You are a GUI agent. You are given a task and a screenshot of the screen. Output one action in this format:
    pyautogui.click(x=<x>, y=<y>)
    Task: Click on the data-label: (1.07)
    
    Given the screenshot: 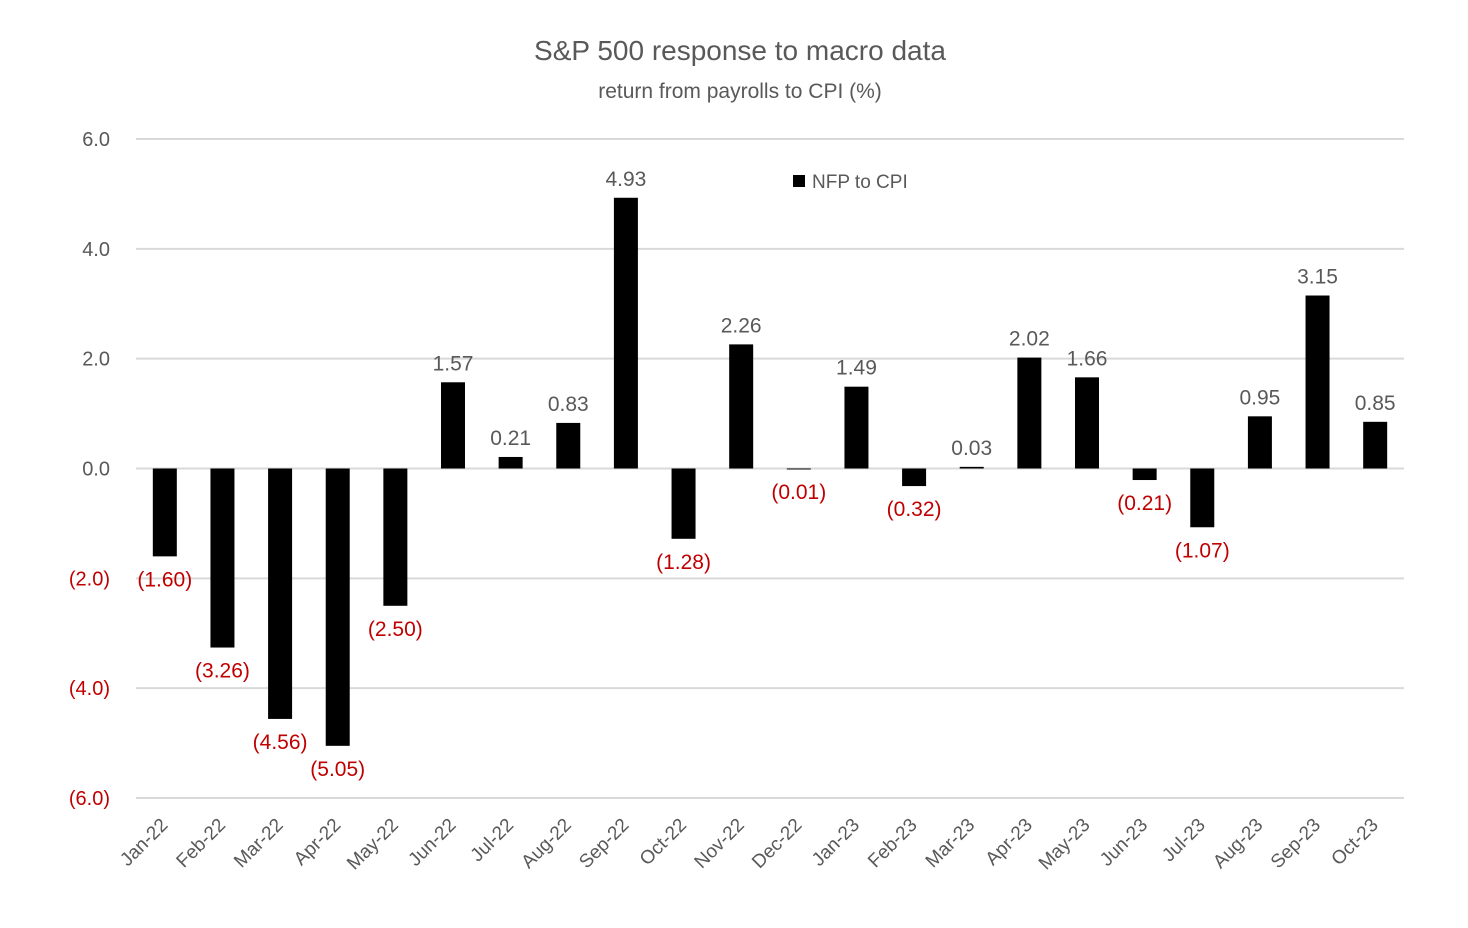 What is the action you would take?
    pyautogui.click(x=1202, y=550)
    